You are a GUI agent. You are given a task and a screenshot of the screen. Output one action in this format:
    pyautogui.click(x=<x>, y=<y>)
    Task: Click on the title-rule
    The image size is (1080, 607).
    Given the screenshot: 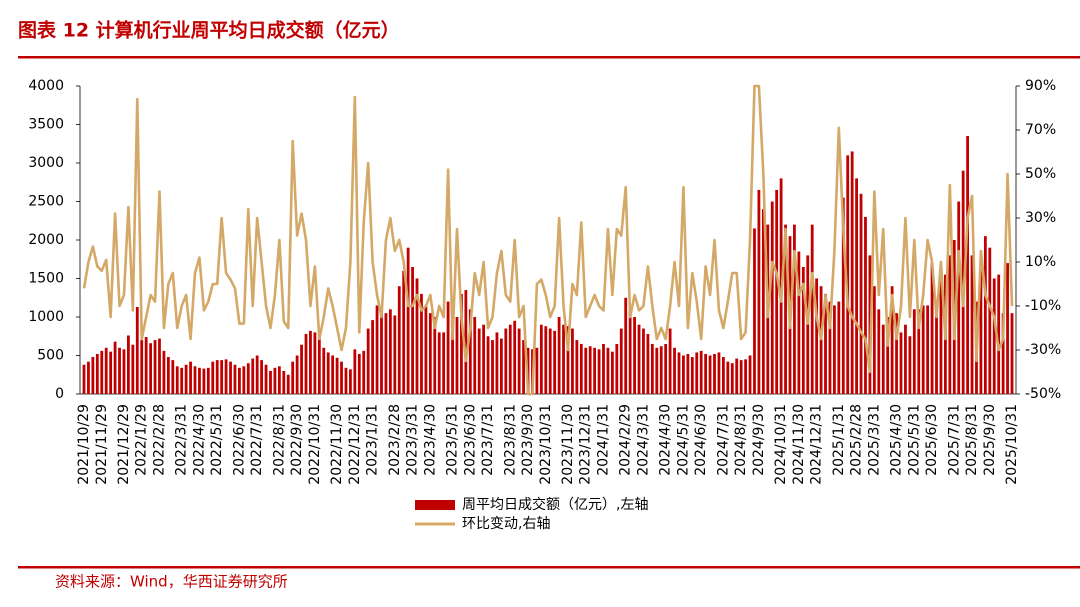 What is the action you would take?
    pyautogui.click(x=549, y=57)
    